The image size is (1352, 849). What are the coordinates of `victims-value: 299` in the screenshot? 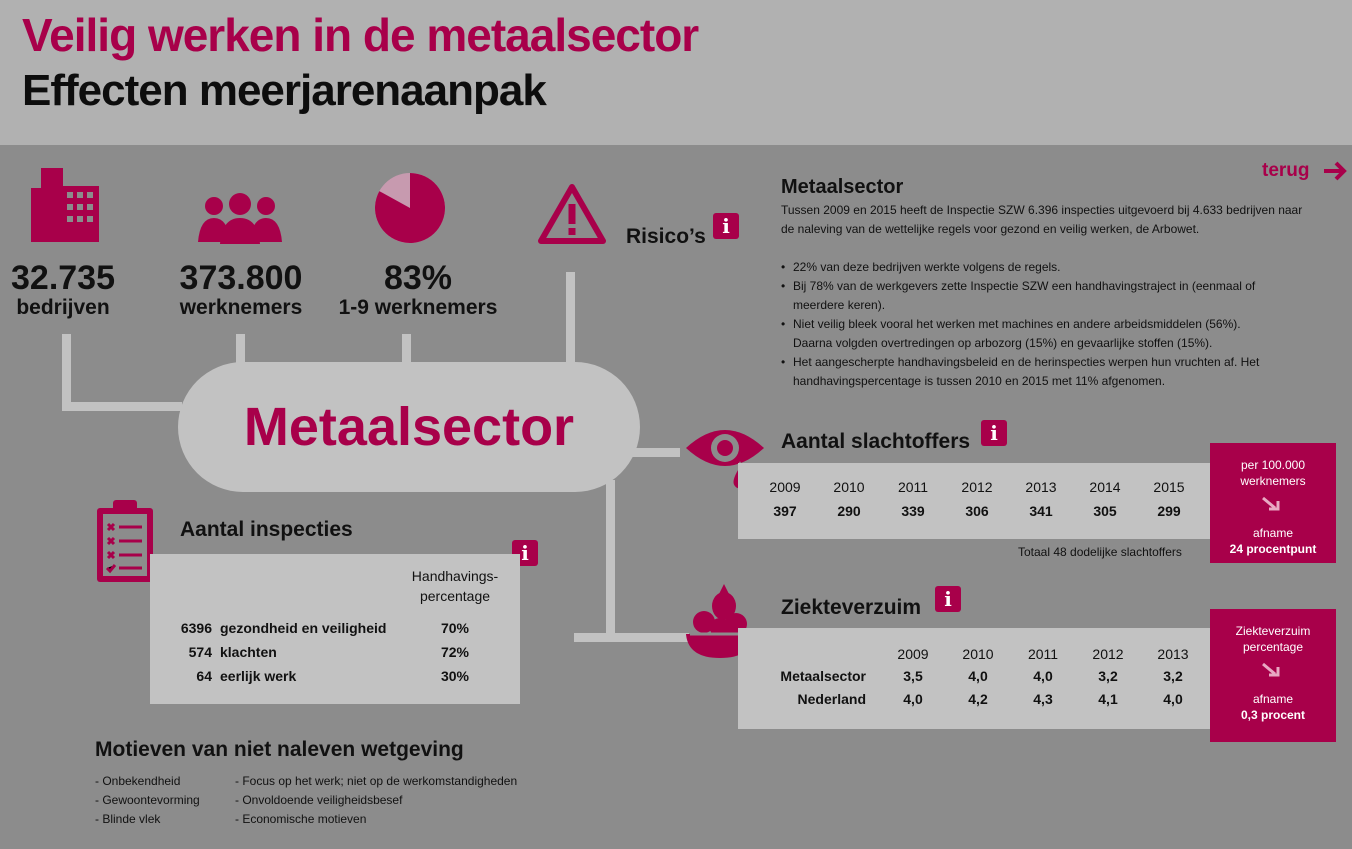 It's located at (1169, 511).